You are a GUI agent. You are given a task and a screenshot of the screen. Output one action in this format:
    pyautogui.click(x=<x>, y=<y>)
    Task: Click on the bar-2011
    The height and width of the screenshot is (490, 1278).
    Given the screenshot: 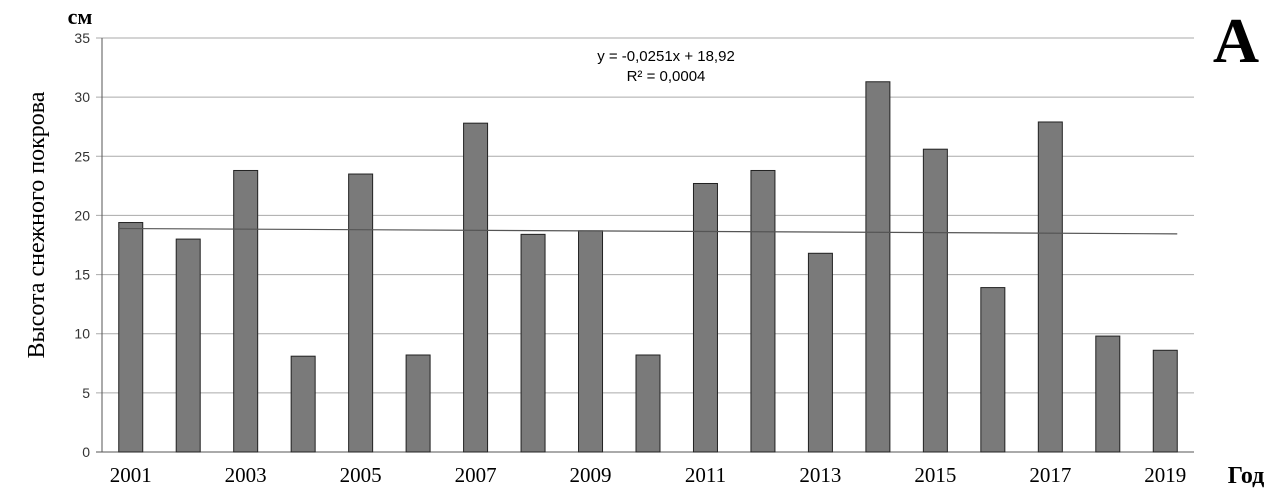 What is the action you would take?
    pyautogui.click(x=705, y=317)
    